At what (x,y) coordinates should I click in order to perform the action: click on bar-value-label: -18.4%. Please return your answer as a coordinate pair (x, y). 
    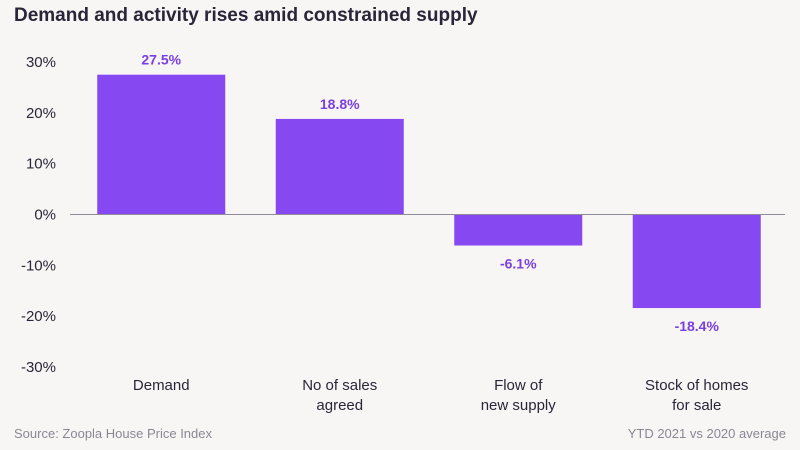
    Looking at the image, I should click on (697, 326).